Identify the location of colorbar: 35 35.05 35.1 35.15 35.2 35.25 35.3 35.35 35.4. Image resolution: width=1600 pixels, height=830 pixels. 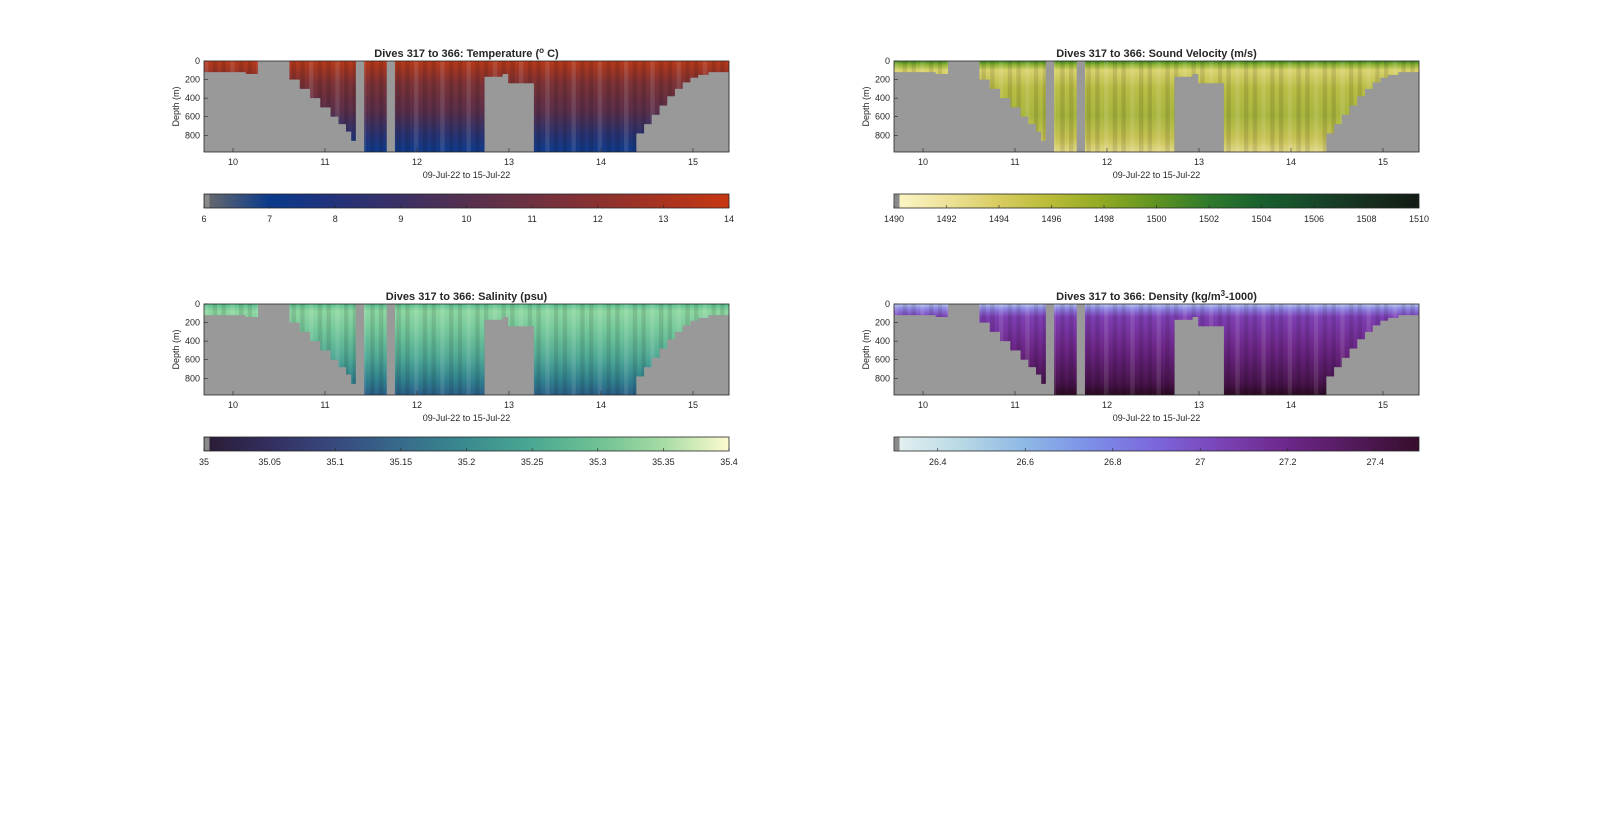
(468, 451).